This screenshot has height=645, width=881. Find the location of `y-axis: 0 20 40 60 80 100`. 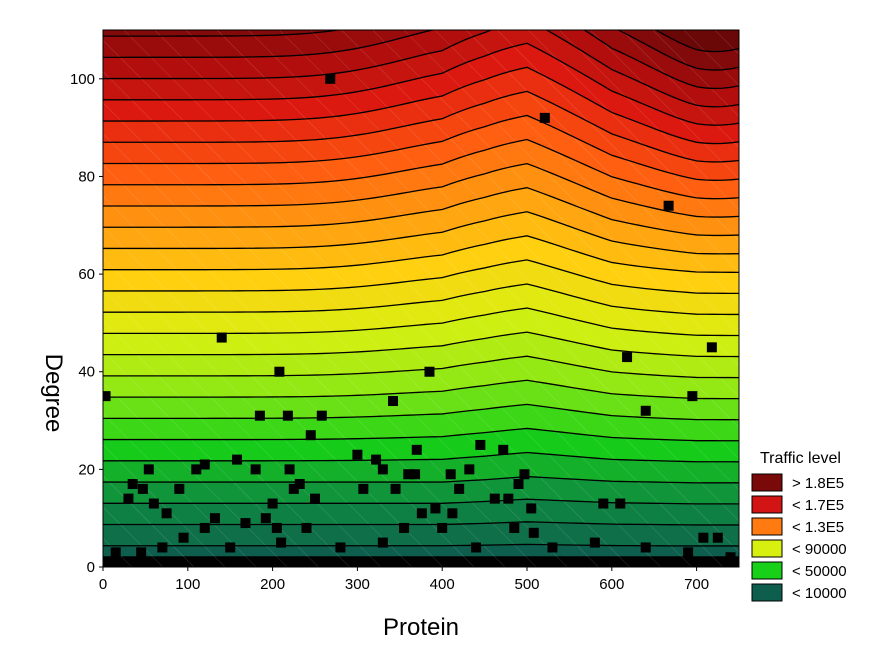

y-axis: 0 20 40 60 80 100 is located at coordinates (86, 323).